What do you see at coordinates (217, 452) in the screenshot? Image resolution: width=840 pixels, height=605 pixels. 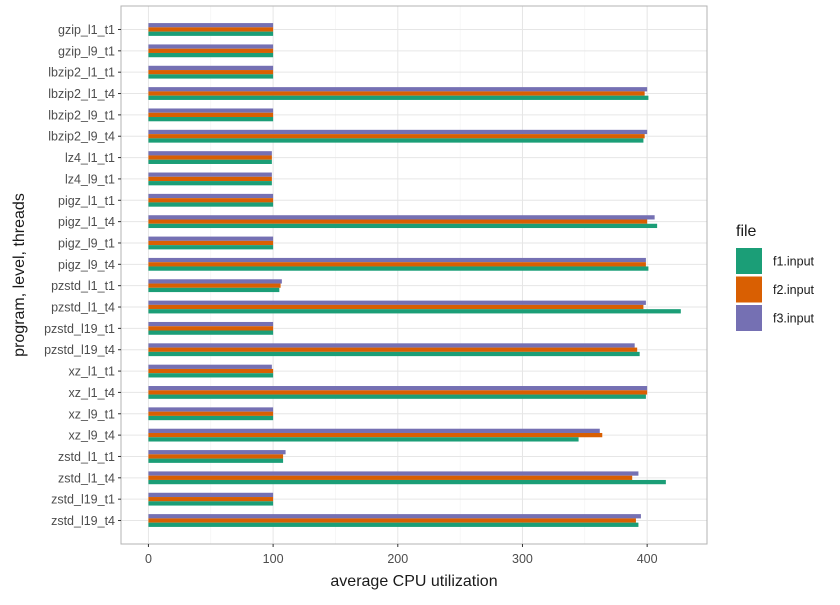 I see `bar-zstd_l1_t1-f3-input` at bounding box center [217, 452].